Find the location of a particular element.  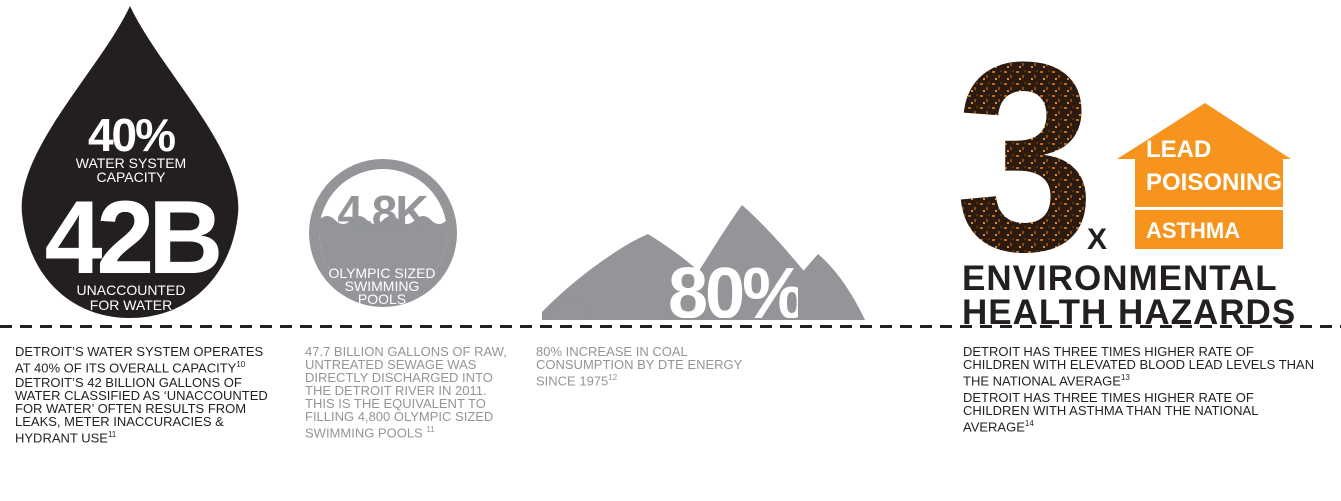

hazard-lead-line2: POISONING is located at coordinates (1214, 182).